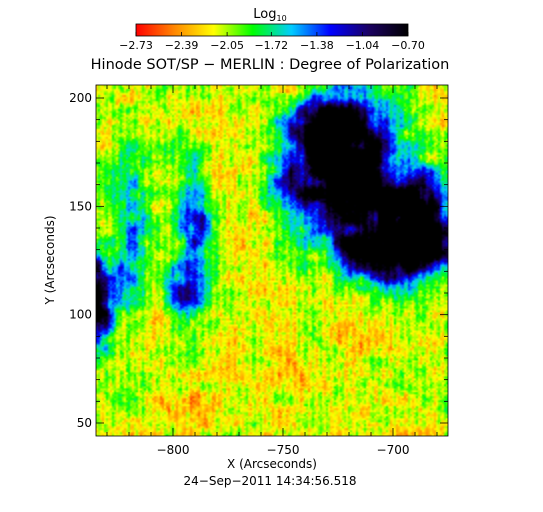 The image size is (543, 512). Describe the element at coordinates (271, 45) in the screenshot. I see `colorbar-tick-label: −1.72` at that location.